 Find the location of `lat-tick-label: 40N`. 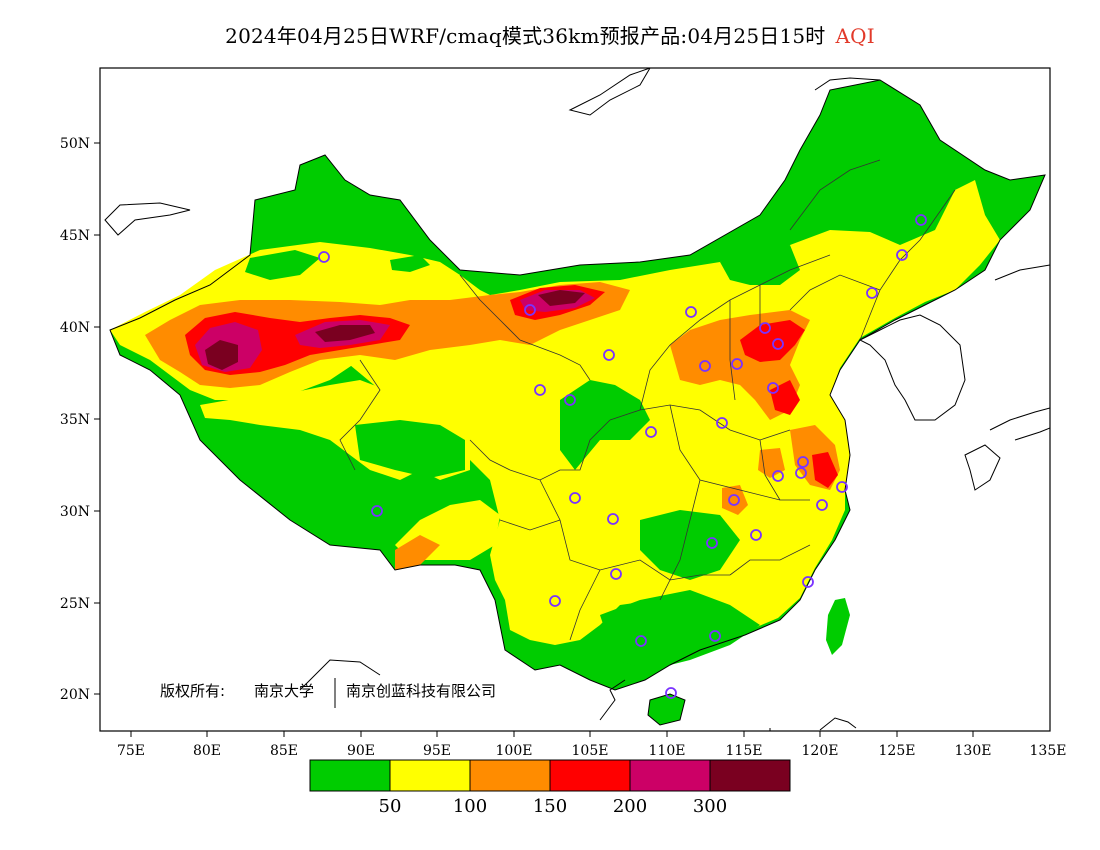

lat-tick-label: 40N is located at coordinates (75, 328).